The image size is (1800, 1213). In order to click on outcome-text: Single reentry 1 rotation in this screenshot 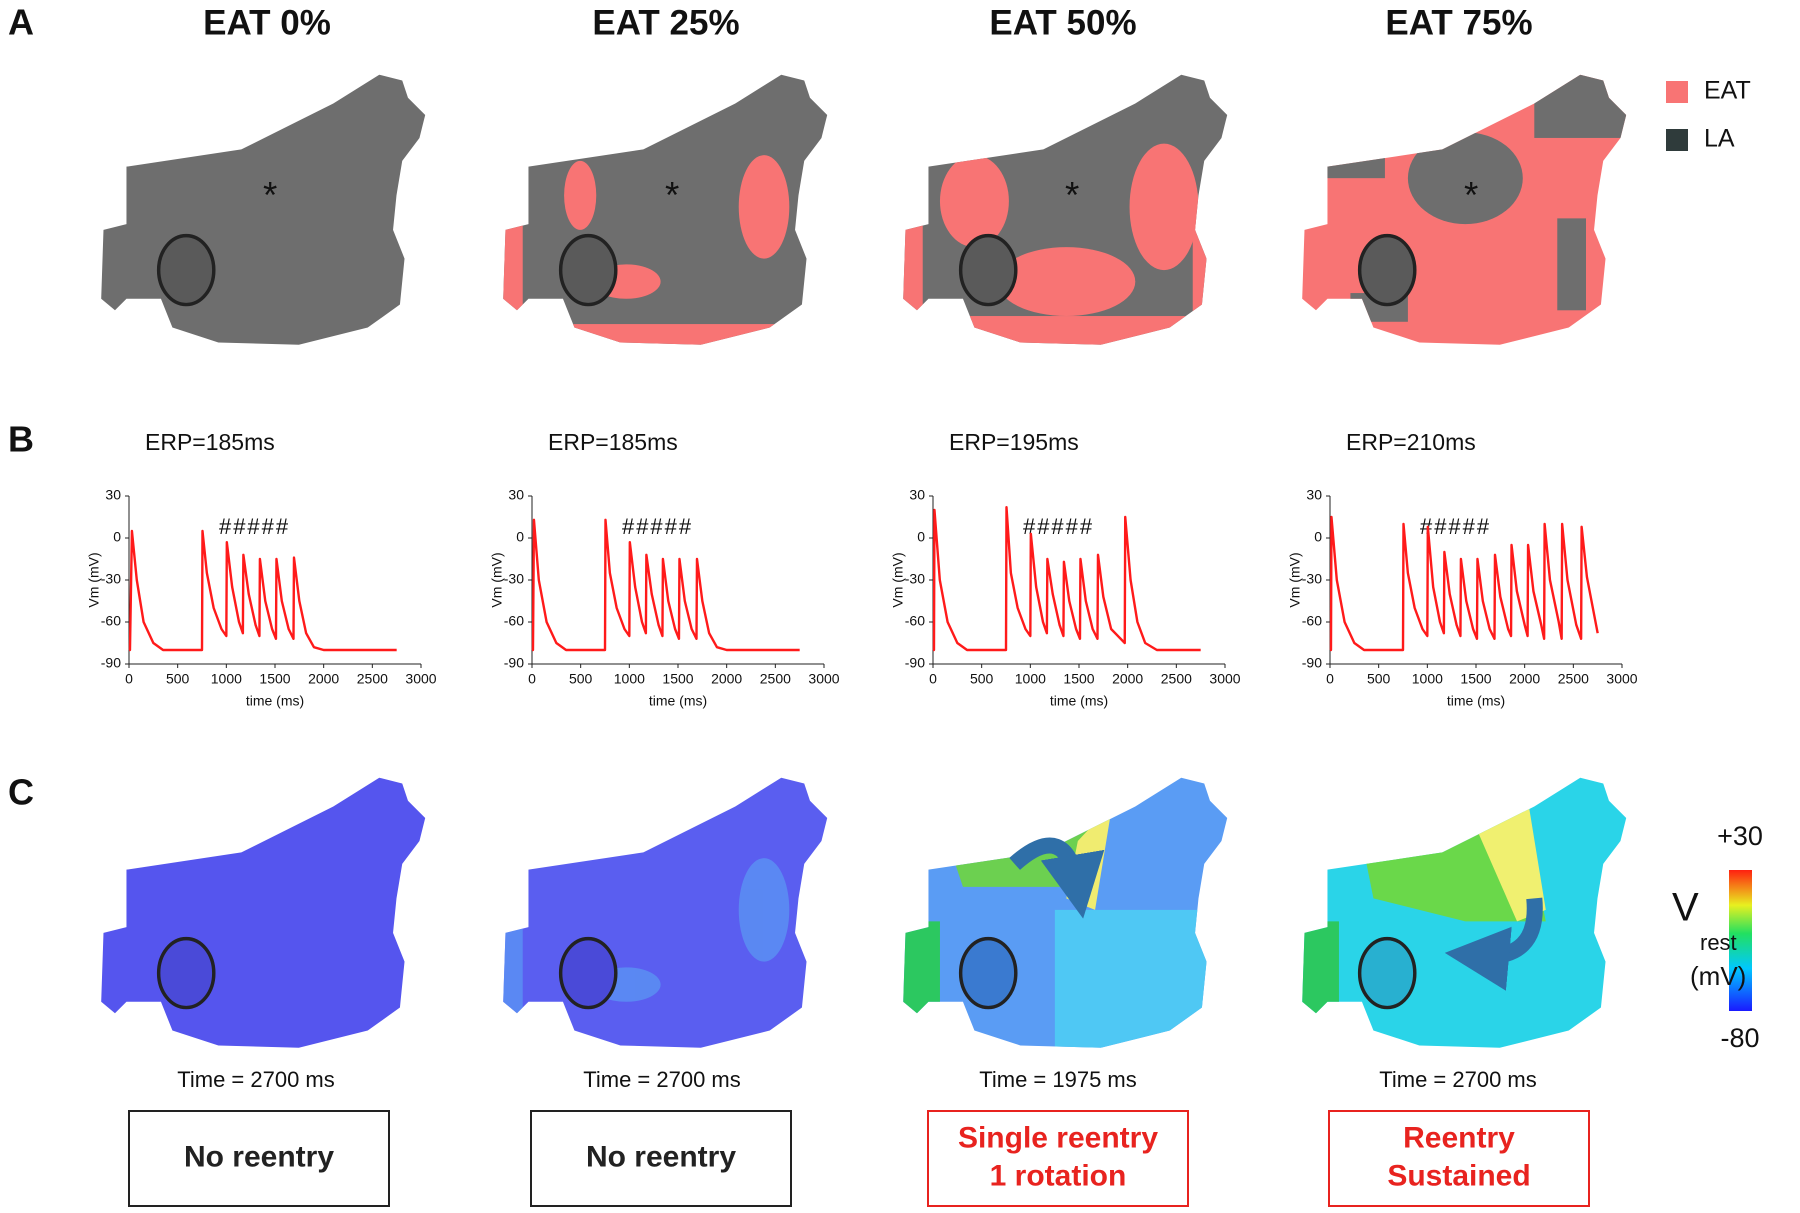, I will do `click(1058, 1156)`.